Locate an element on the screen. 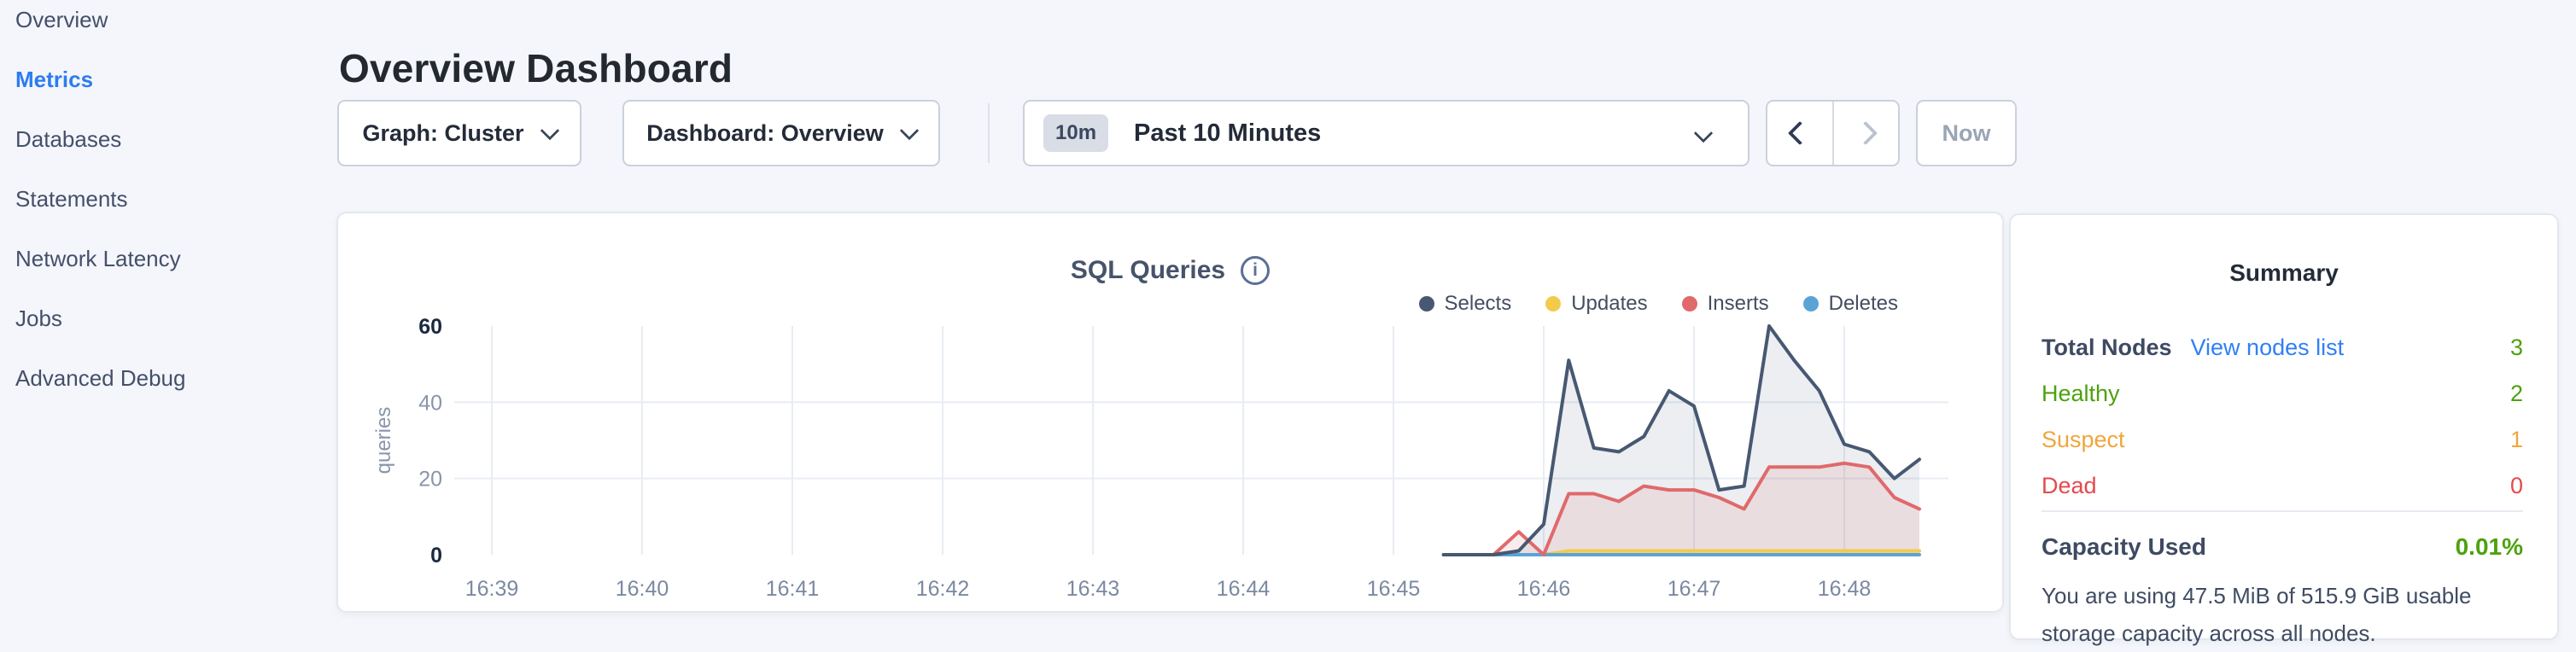  svg-text: 16:45 is located at coordinates (1394, 589).